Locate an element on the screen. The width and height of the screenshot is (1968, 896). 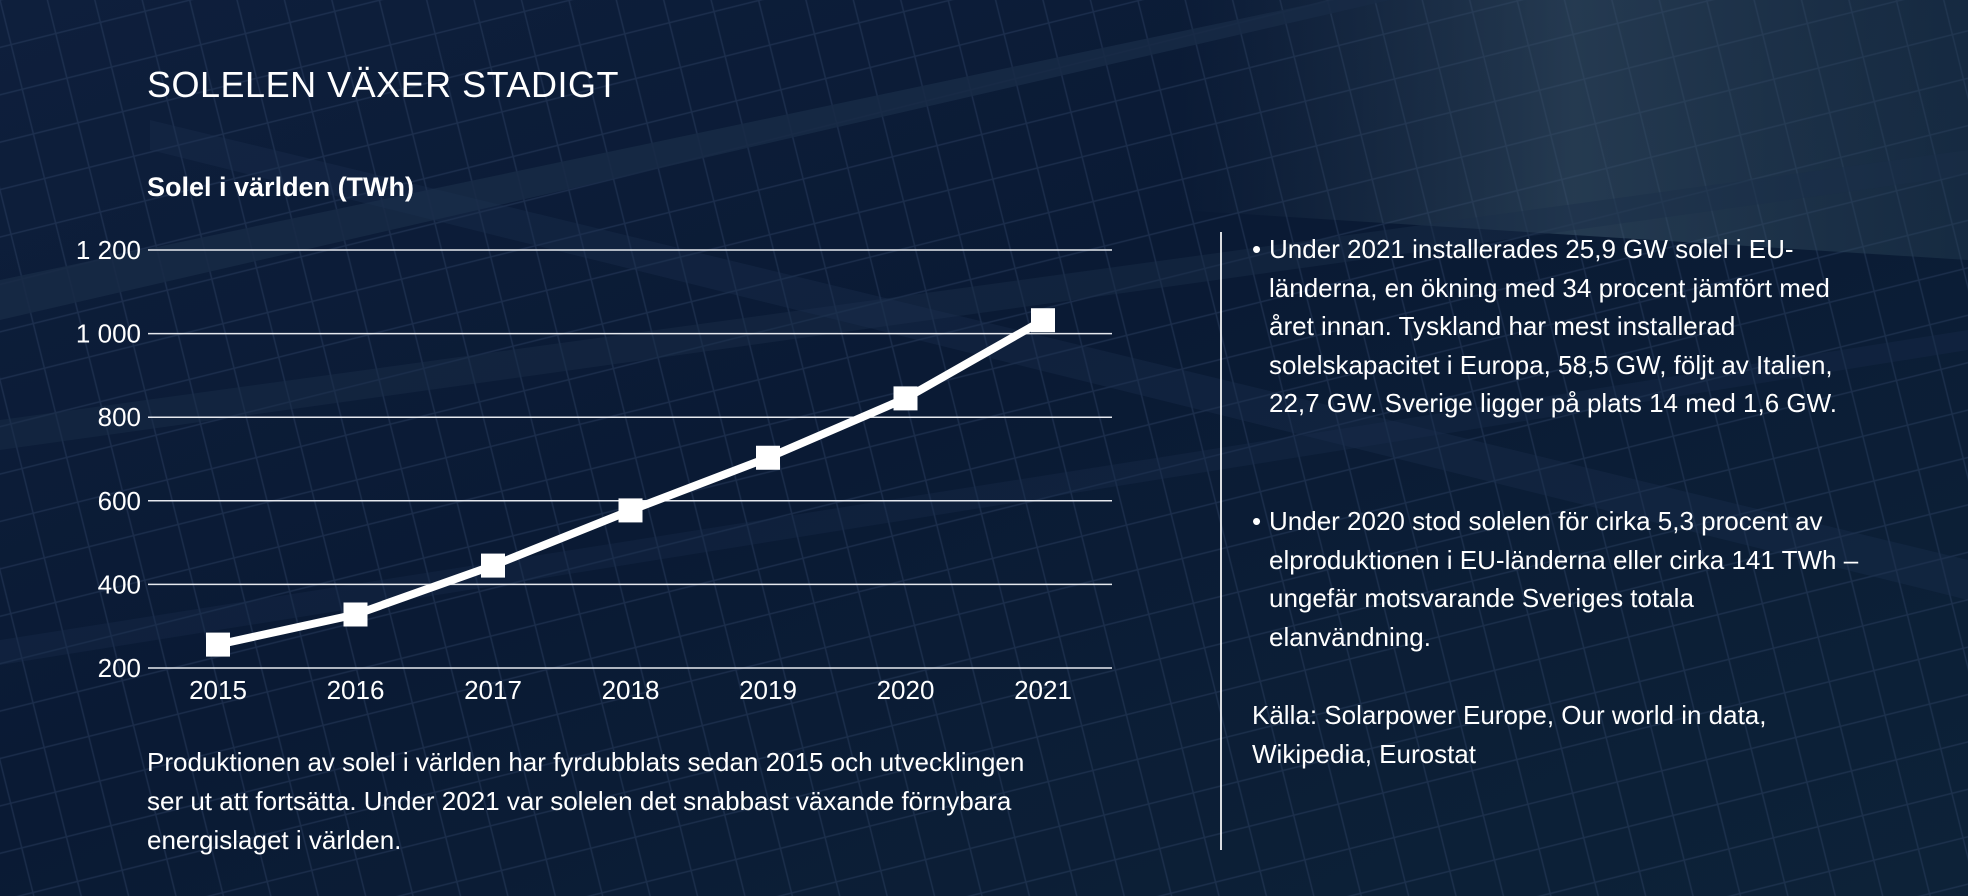
y-tick-label: 1 200 is located at coordinates (108, 250).